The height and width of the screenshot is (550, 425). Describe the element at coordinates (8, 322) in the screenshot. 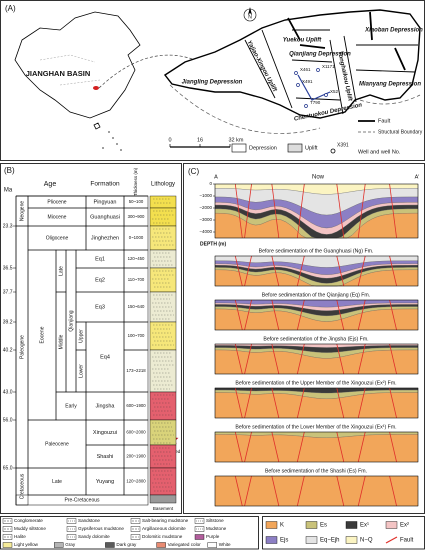

I see `ma-label: 39.2` at that location.